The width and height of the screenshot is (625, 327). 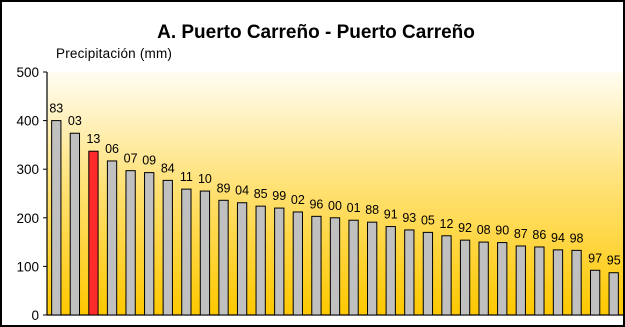 I want to click on bar-data-label: 08, so click(x=484, y=230).